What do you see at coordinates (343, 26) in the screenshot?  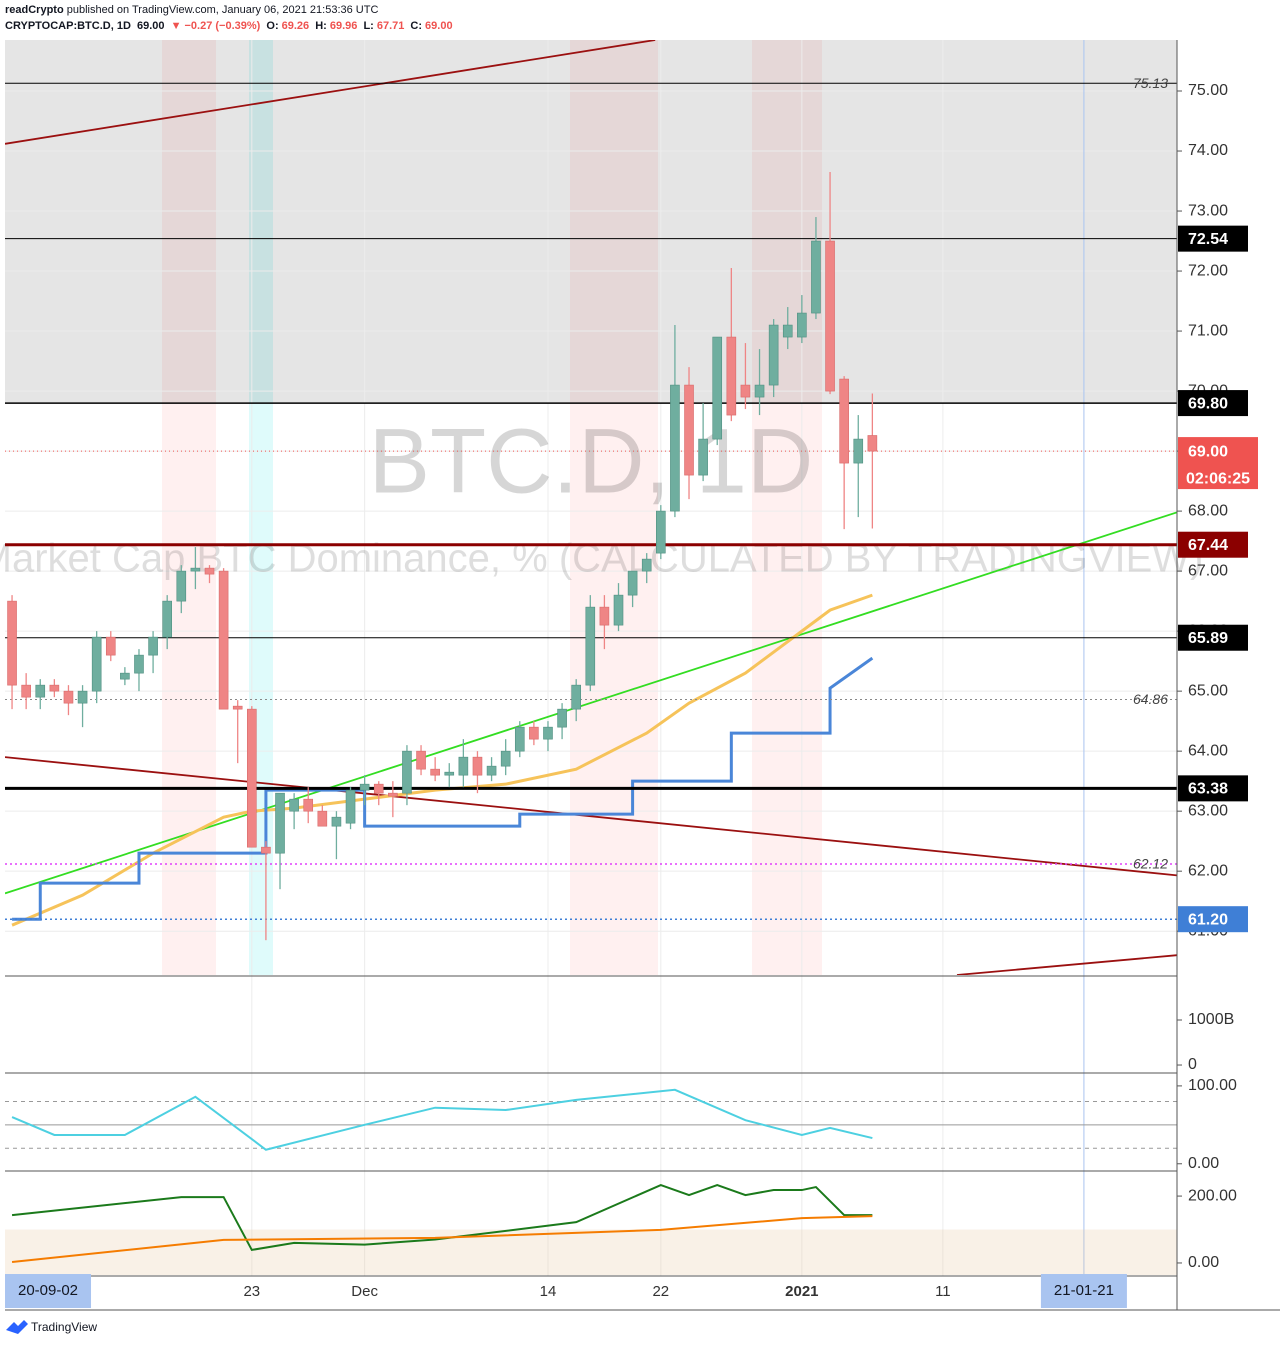 I see `ohlc-value: 69.96` at bounding box center [343, 26].